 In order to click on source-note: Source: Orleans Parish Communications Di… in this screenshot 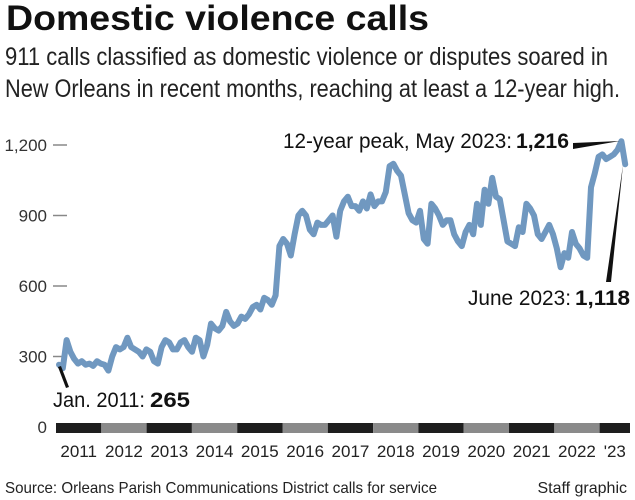, I will do `click(221, 488)`.